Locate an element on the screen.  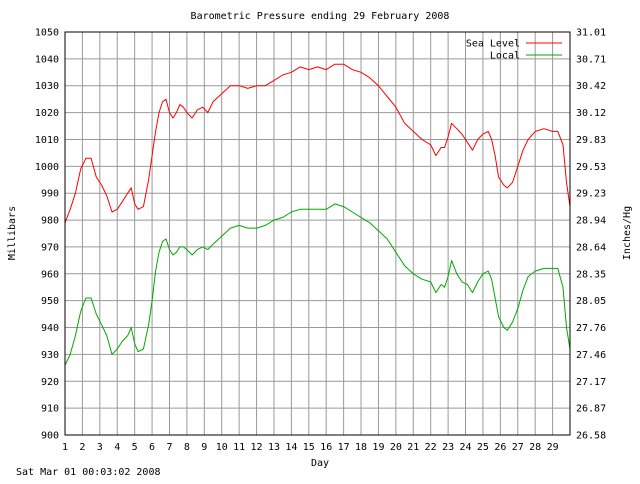
x-tick-label: 3 is located at coordinates (100, 447).